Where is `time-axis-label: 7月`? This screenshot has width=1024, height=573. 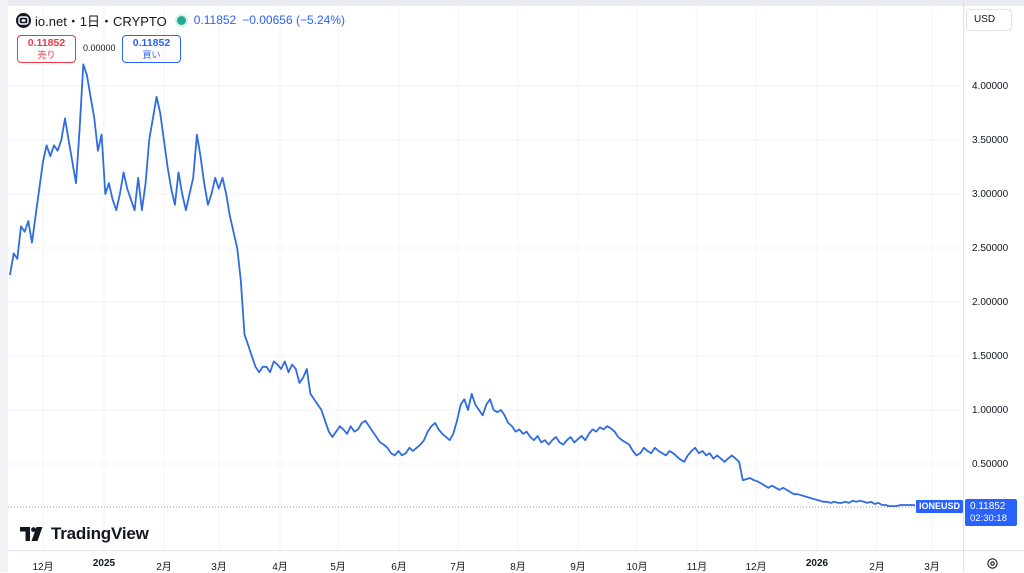
time-axis-label: 7月 is located at coordinates (458, 567).